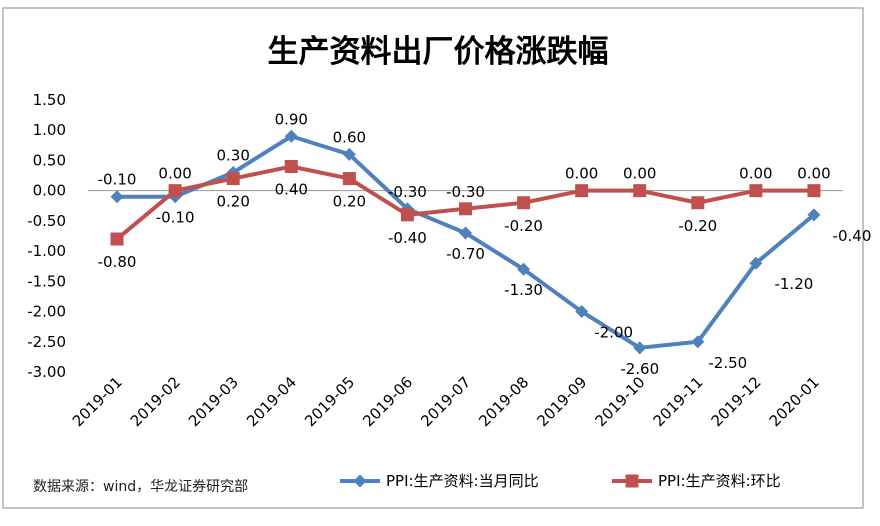  I want to click on y-tick-label: -1.50, so click(46, 281).